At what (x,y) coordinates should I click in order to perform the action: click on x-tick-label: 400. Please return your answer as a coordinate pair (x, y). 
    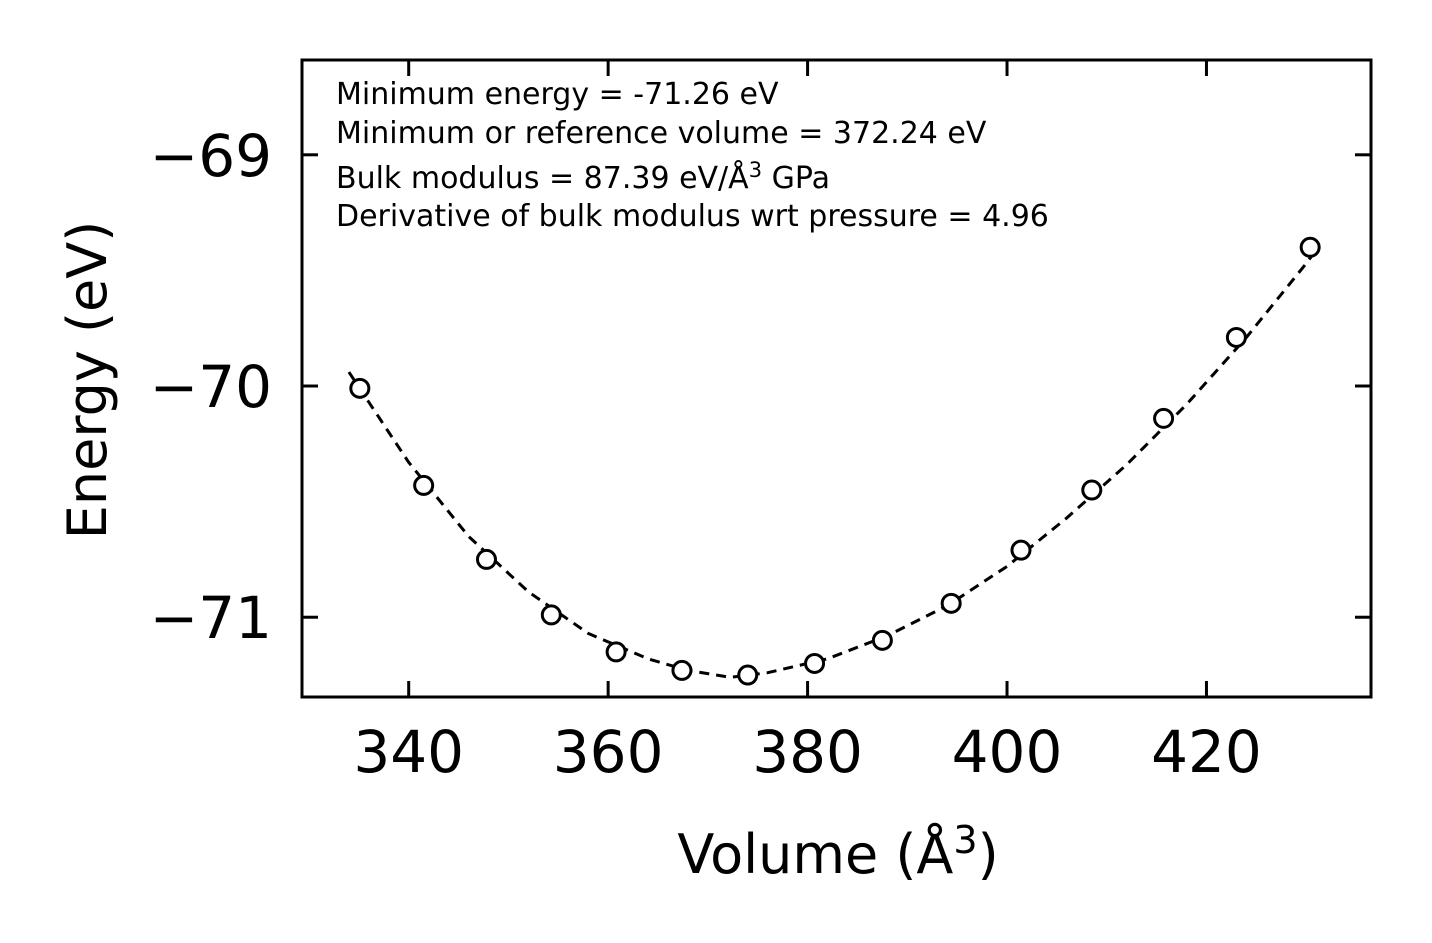
    Looking at the image, I should click on (1007, 752).